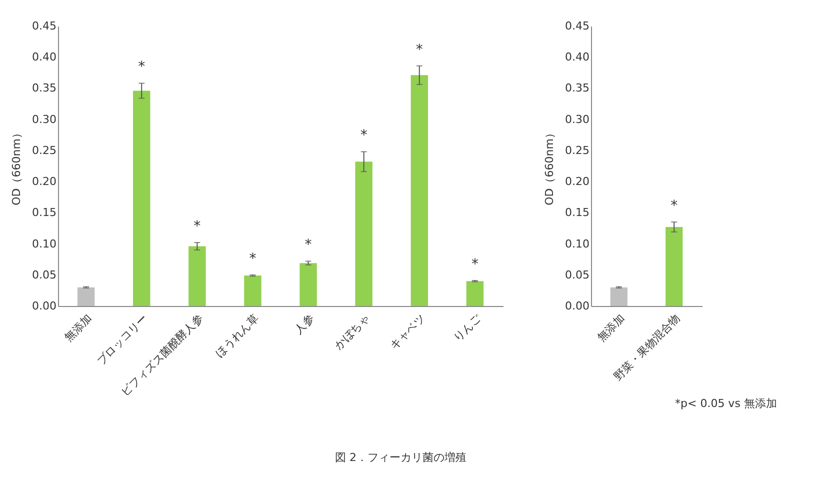  What do you see at coordinates (408, 332) in the screenshot?
I see `x-tick-label: キャベツ` at bounding box center [408, 332].